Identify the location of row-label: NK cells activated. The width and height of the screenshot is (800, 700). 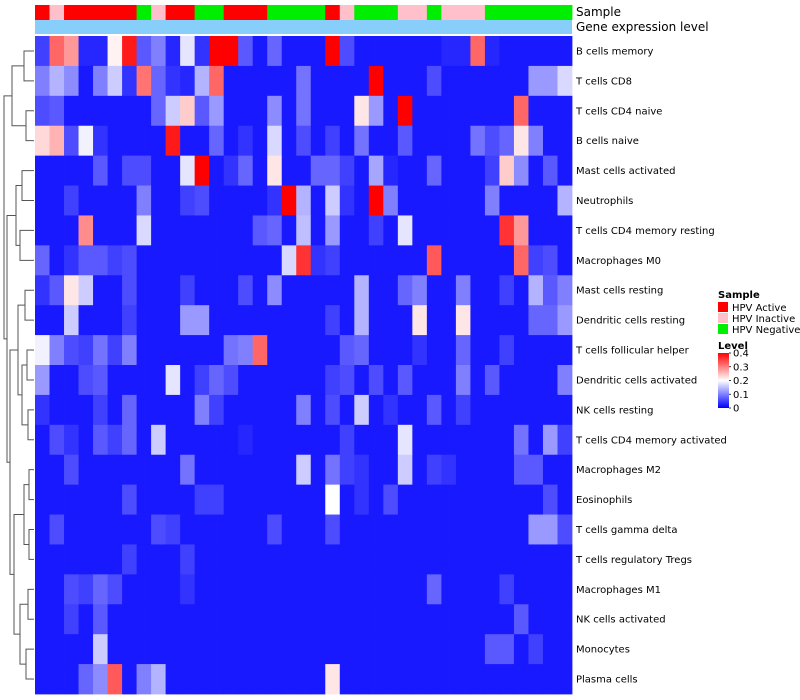
(621, 620).